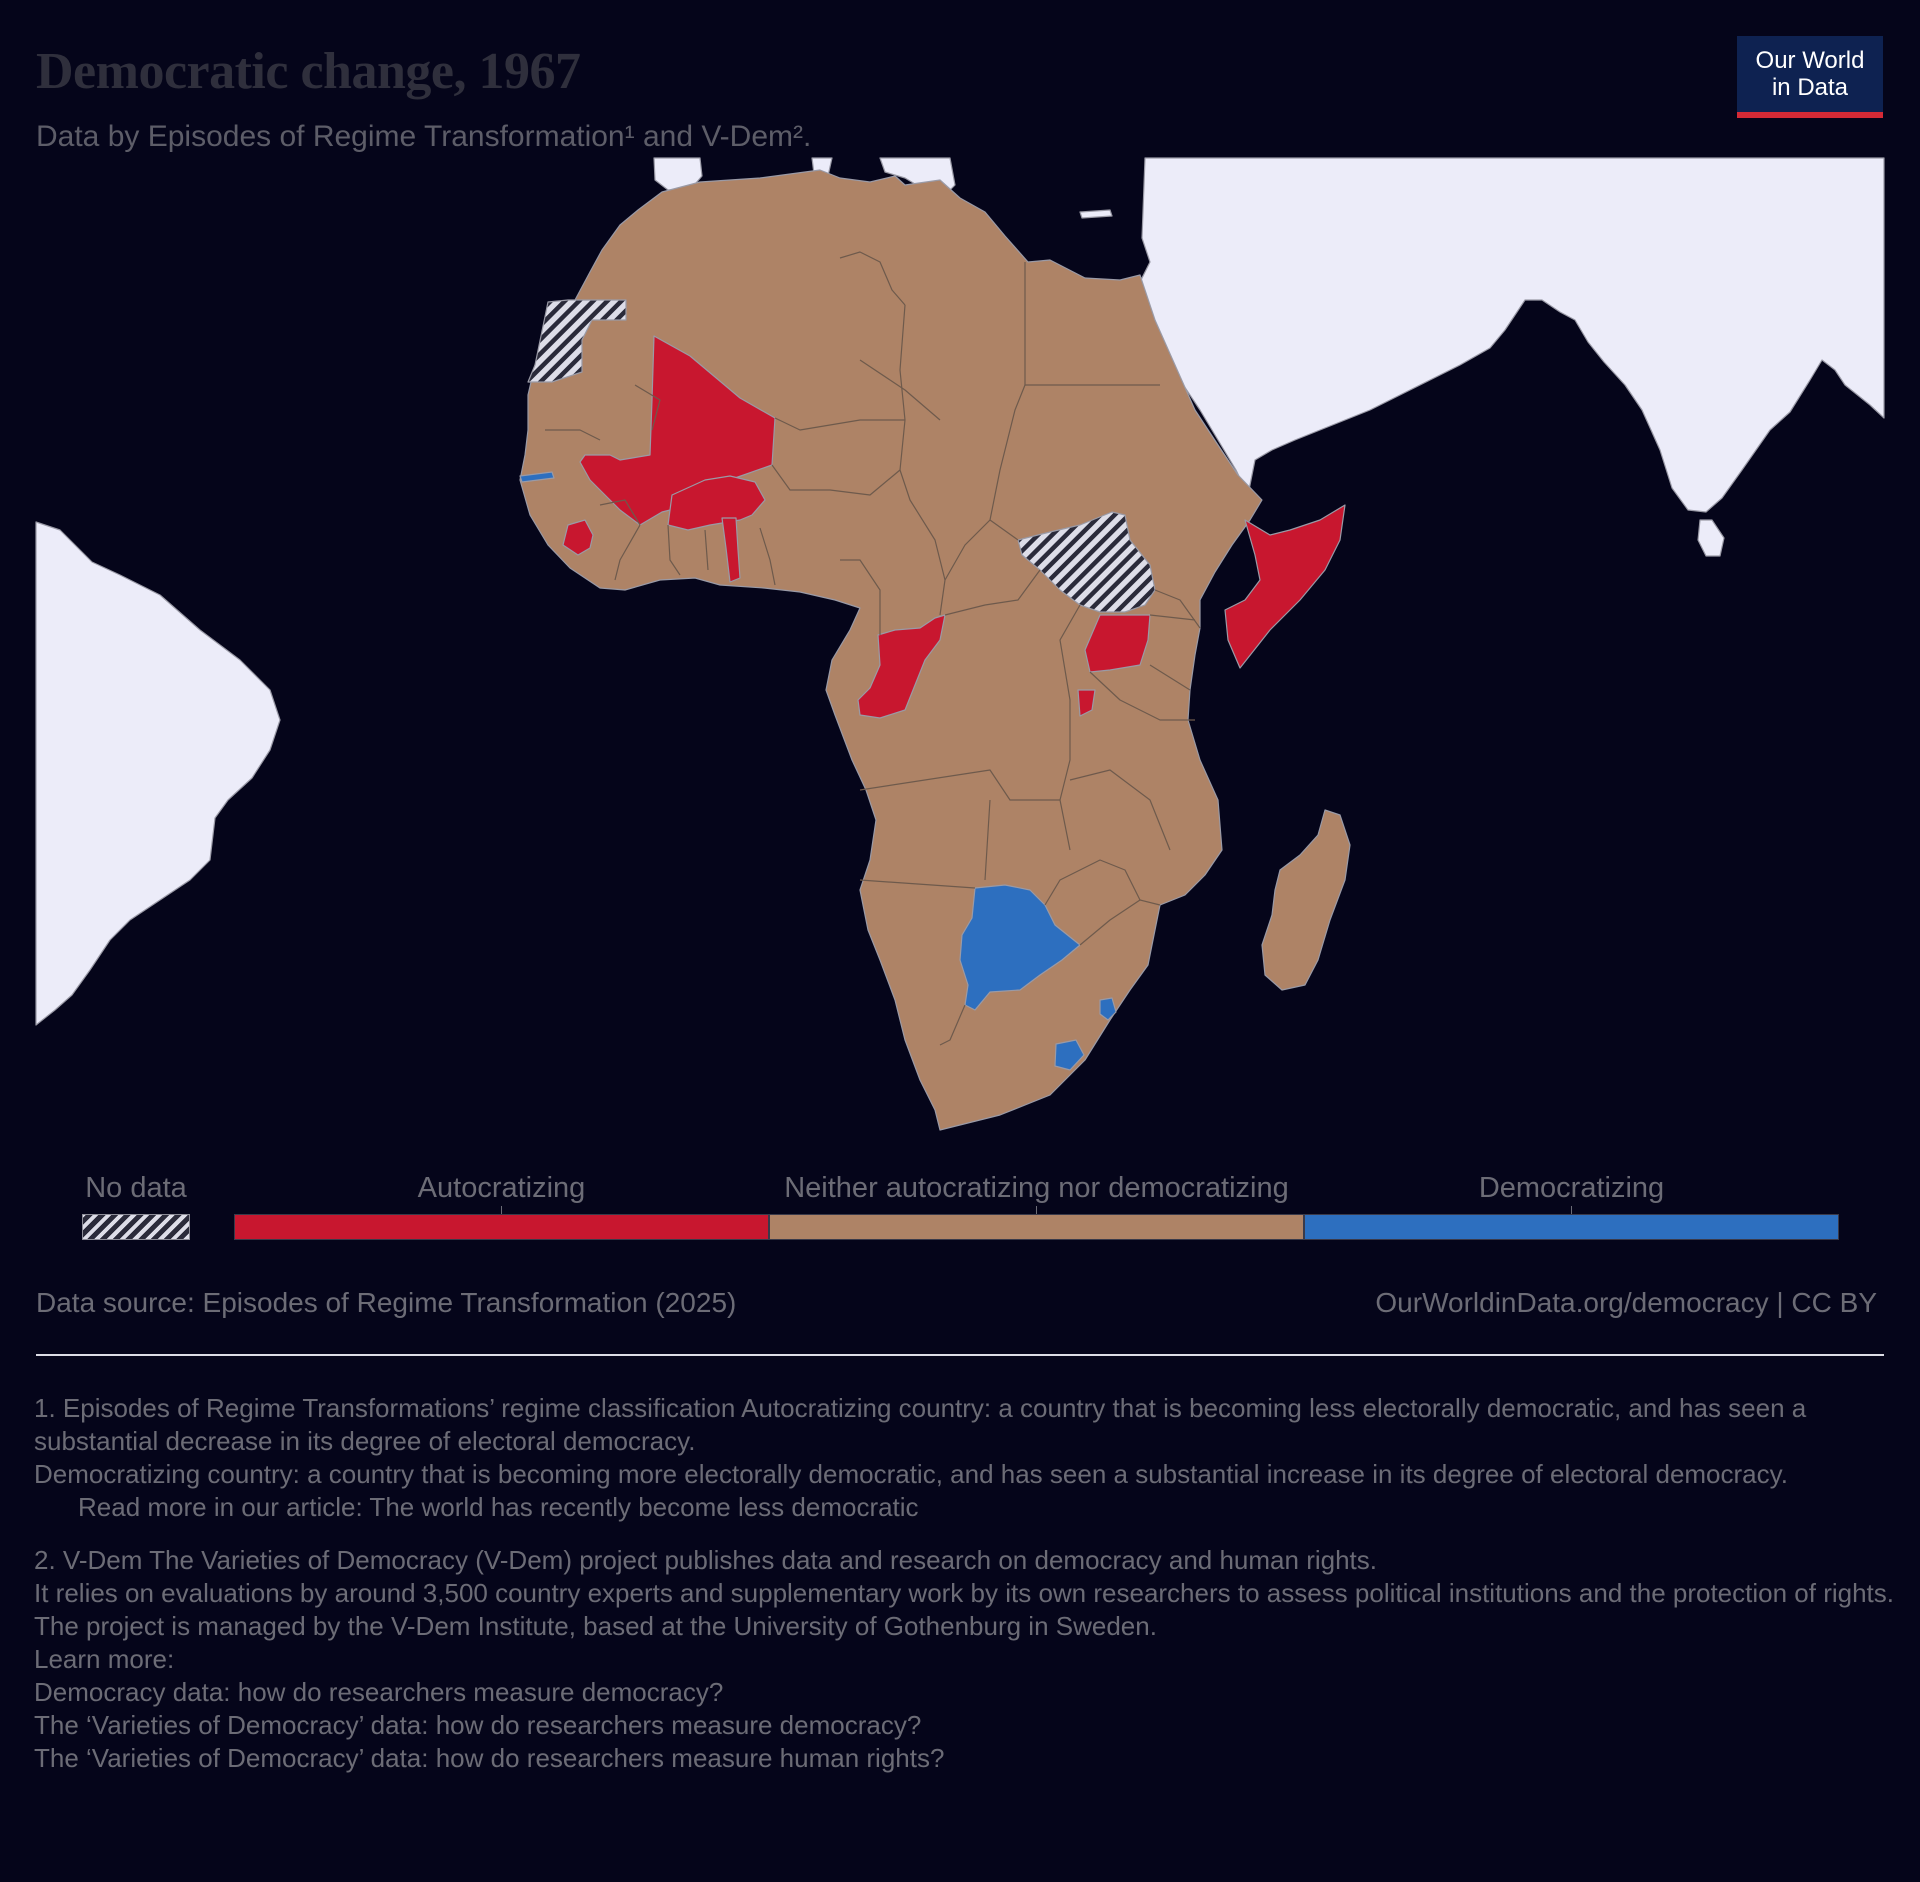 This screenshot has height=1882, width=1920. Describe the element at coordinates (1086, 703) in the screenshot. I see `country-burundi` at that location.